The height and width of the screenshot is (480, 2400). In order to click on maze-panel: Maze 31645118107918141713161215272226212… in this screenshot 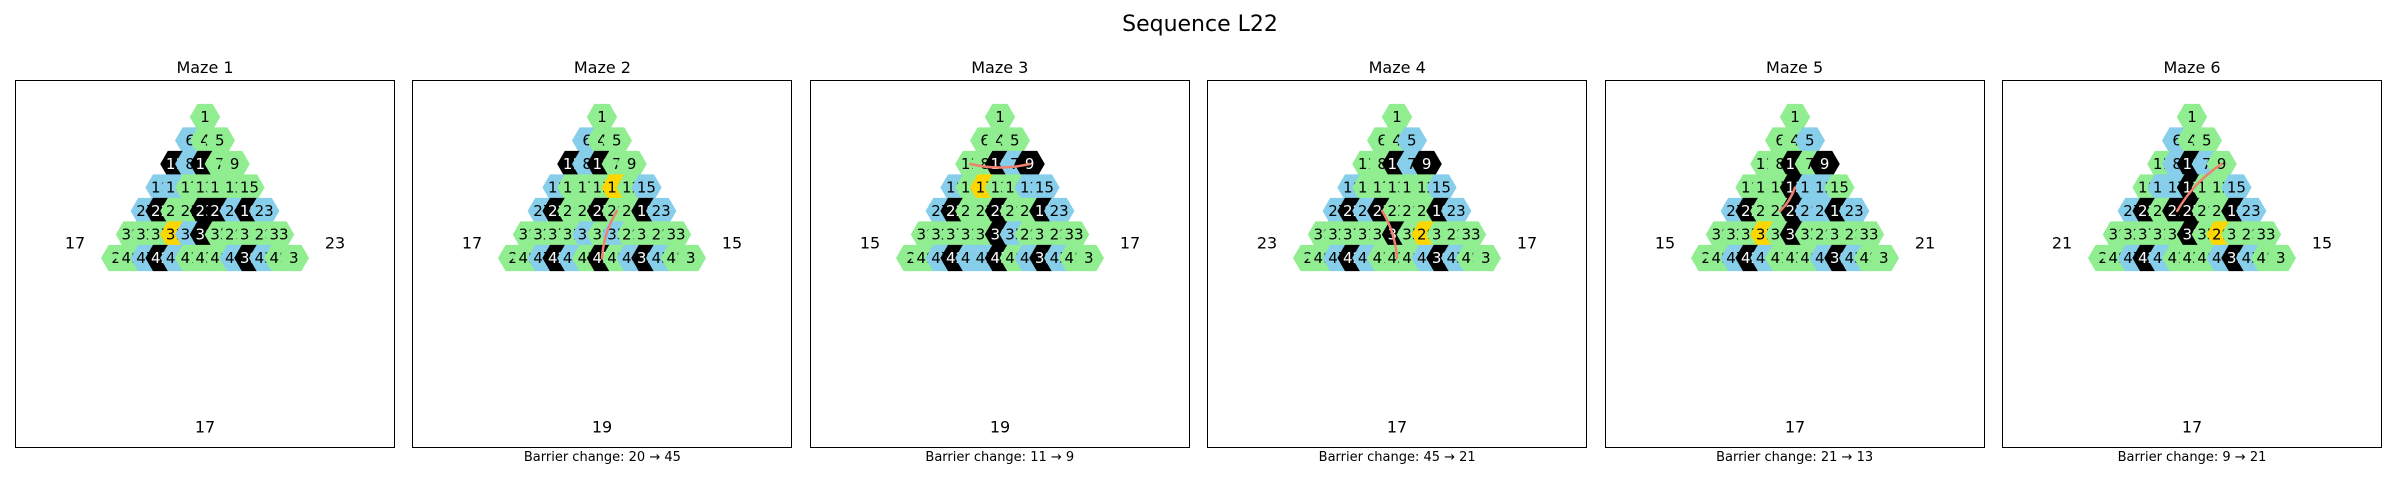, I will do `click(1000, 258)`.